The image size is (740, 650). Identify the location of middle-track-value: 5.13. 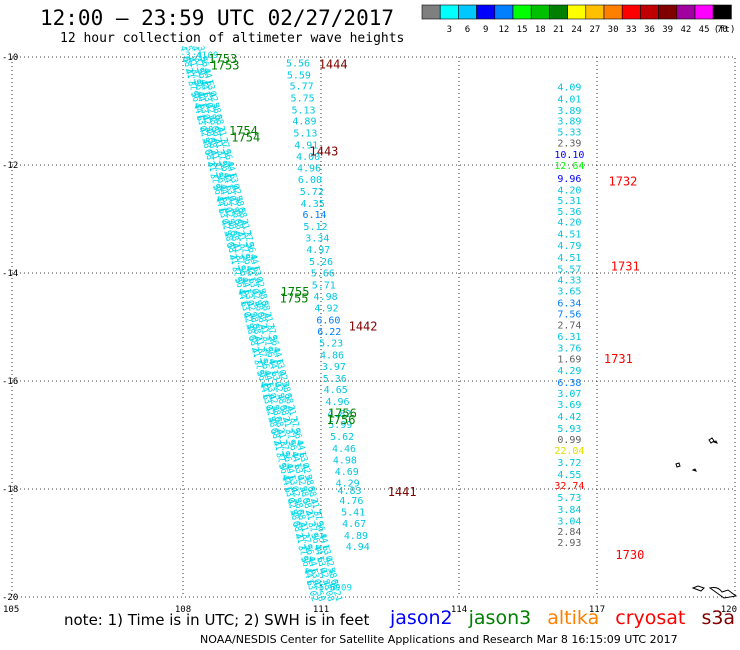
(303, 110).